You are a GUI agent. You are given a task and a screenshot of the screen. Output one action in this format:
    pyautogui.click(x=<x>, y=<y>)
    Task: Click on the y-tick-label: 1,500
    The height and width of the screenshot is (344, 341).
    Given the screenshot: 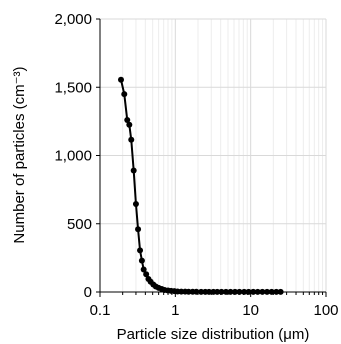 What is the action you would take?
    pyautogui.click(x=73, y=87)
    